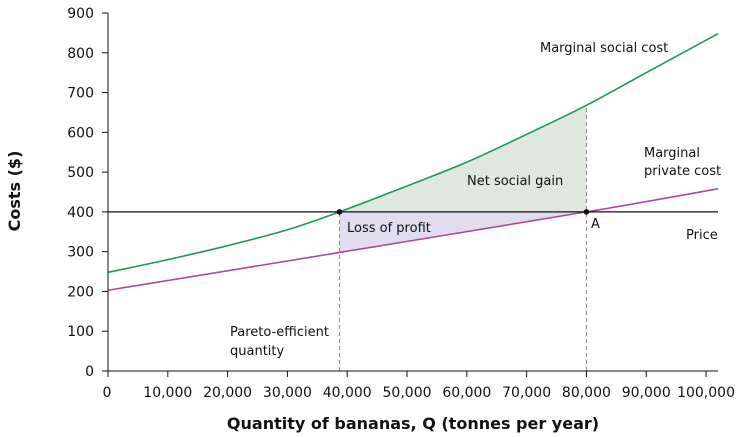  What do you see at coordinates (167, 393) in the screenshot?
I see `x-tick-label-10000: 10,000` at bounding box center [167, 393].